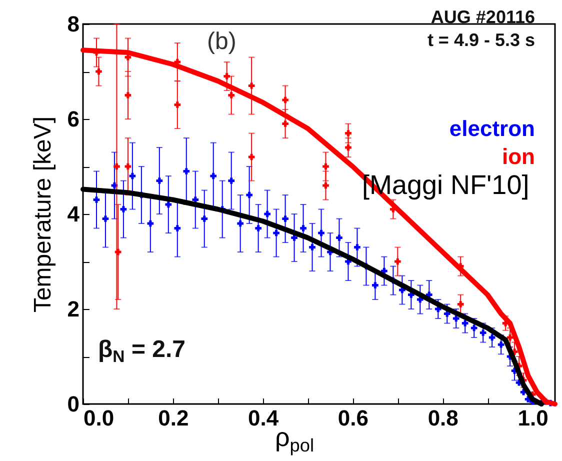 Image resolution: width=562 pixels, height=461 pixels. I want to click on x-tick-label: 1.0, so click(533, 418).